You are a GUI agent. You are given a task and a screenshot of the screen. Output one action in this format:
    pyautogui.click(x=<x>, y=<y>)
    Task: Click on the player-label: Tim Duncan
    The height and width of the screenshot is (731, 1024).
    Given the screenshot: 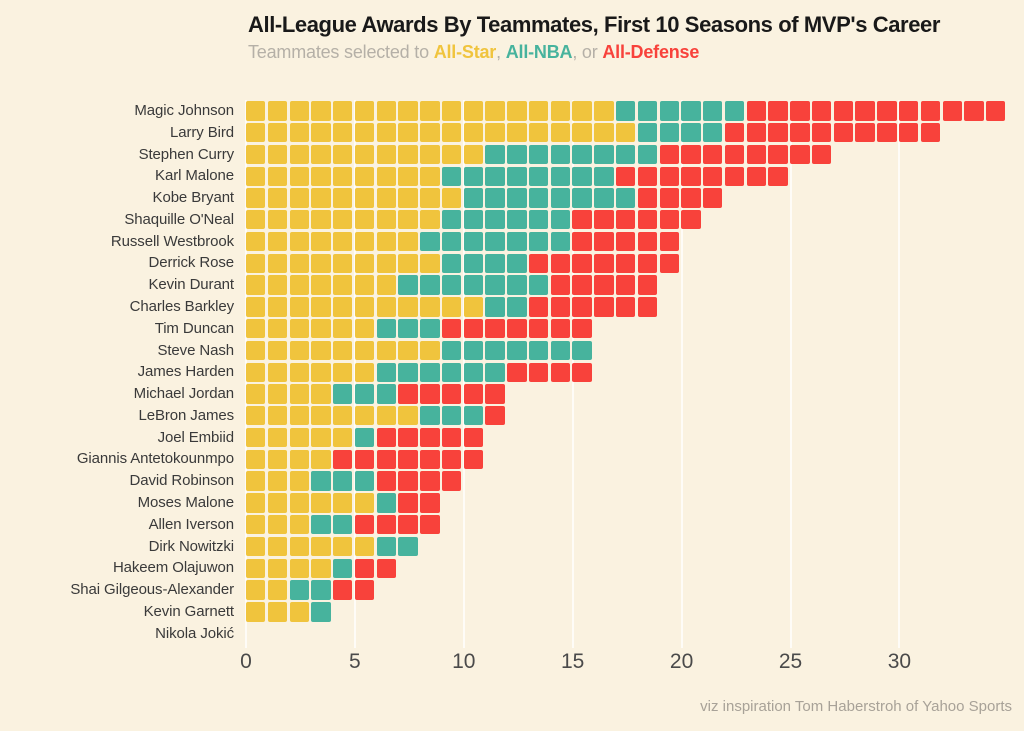 What is the action you would take?
    pyautogui.click(x=194, y=328)
    